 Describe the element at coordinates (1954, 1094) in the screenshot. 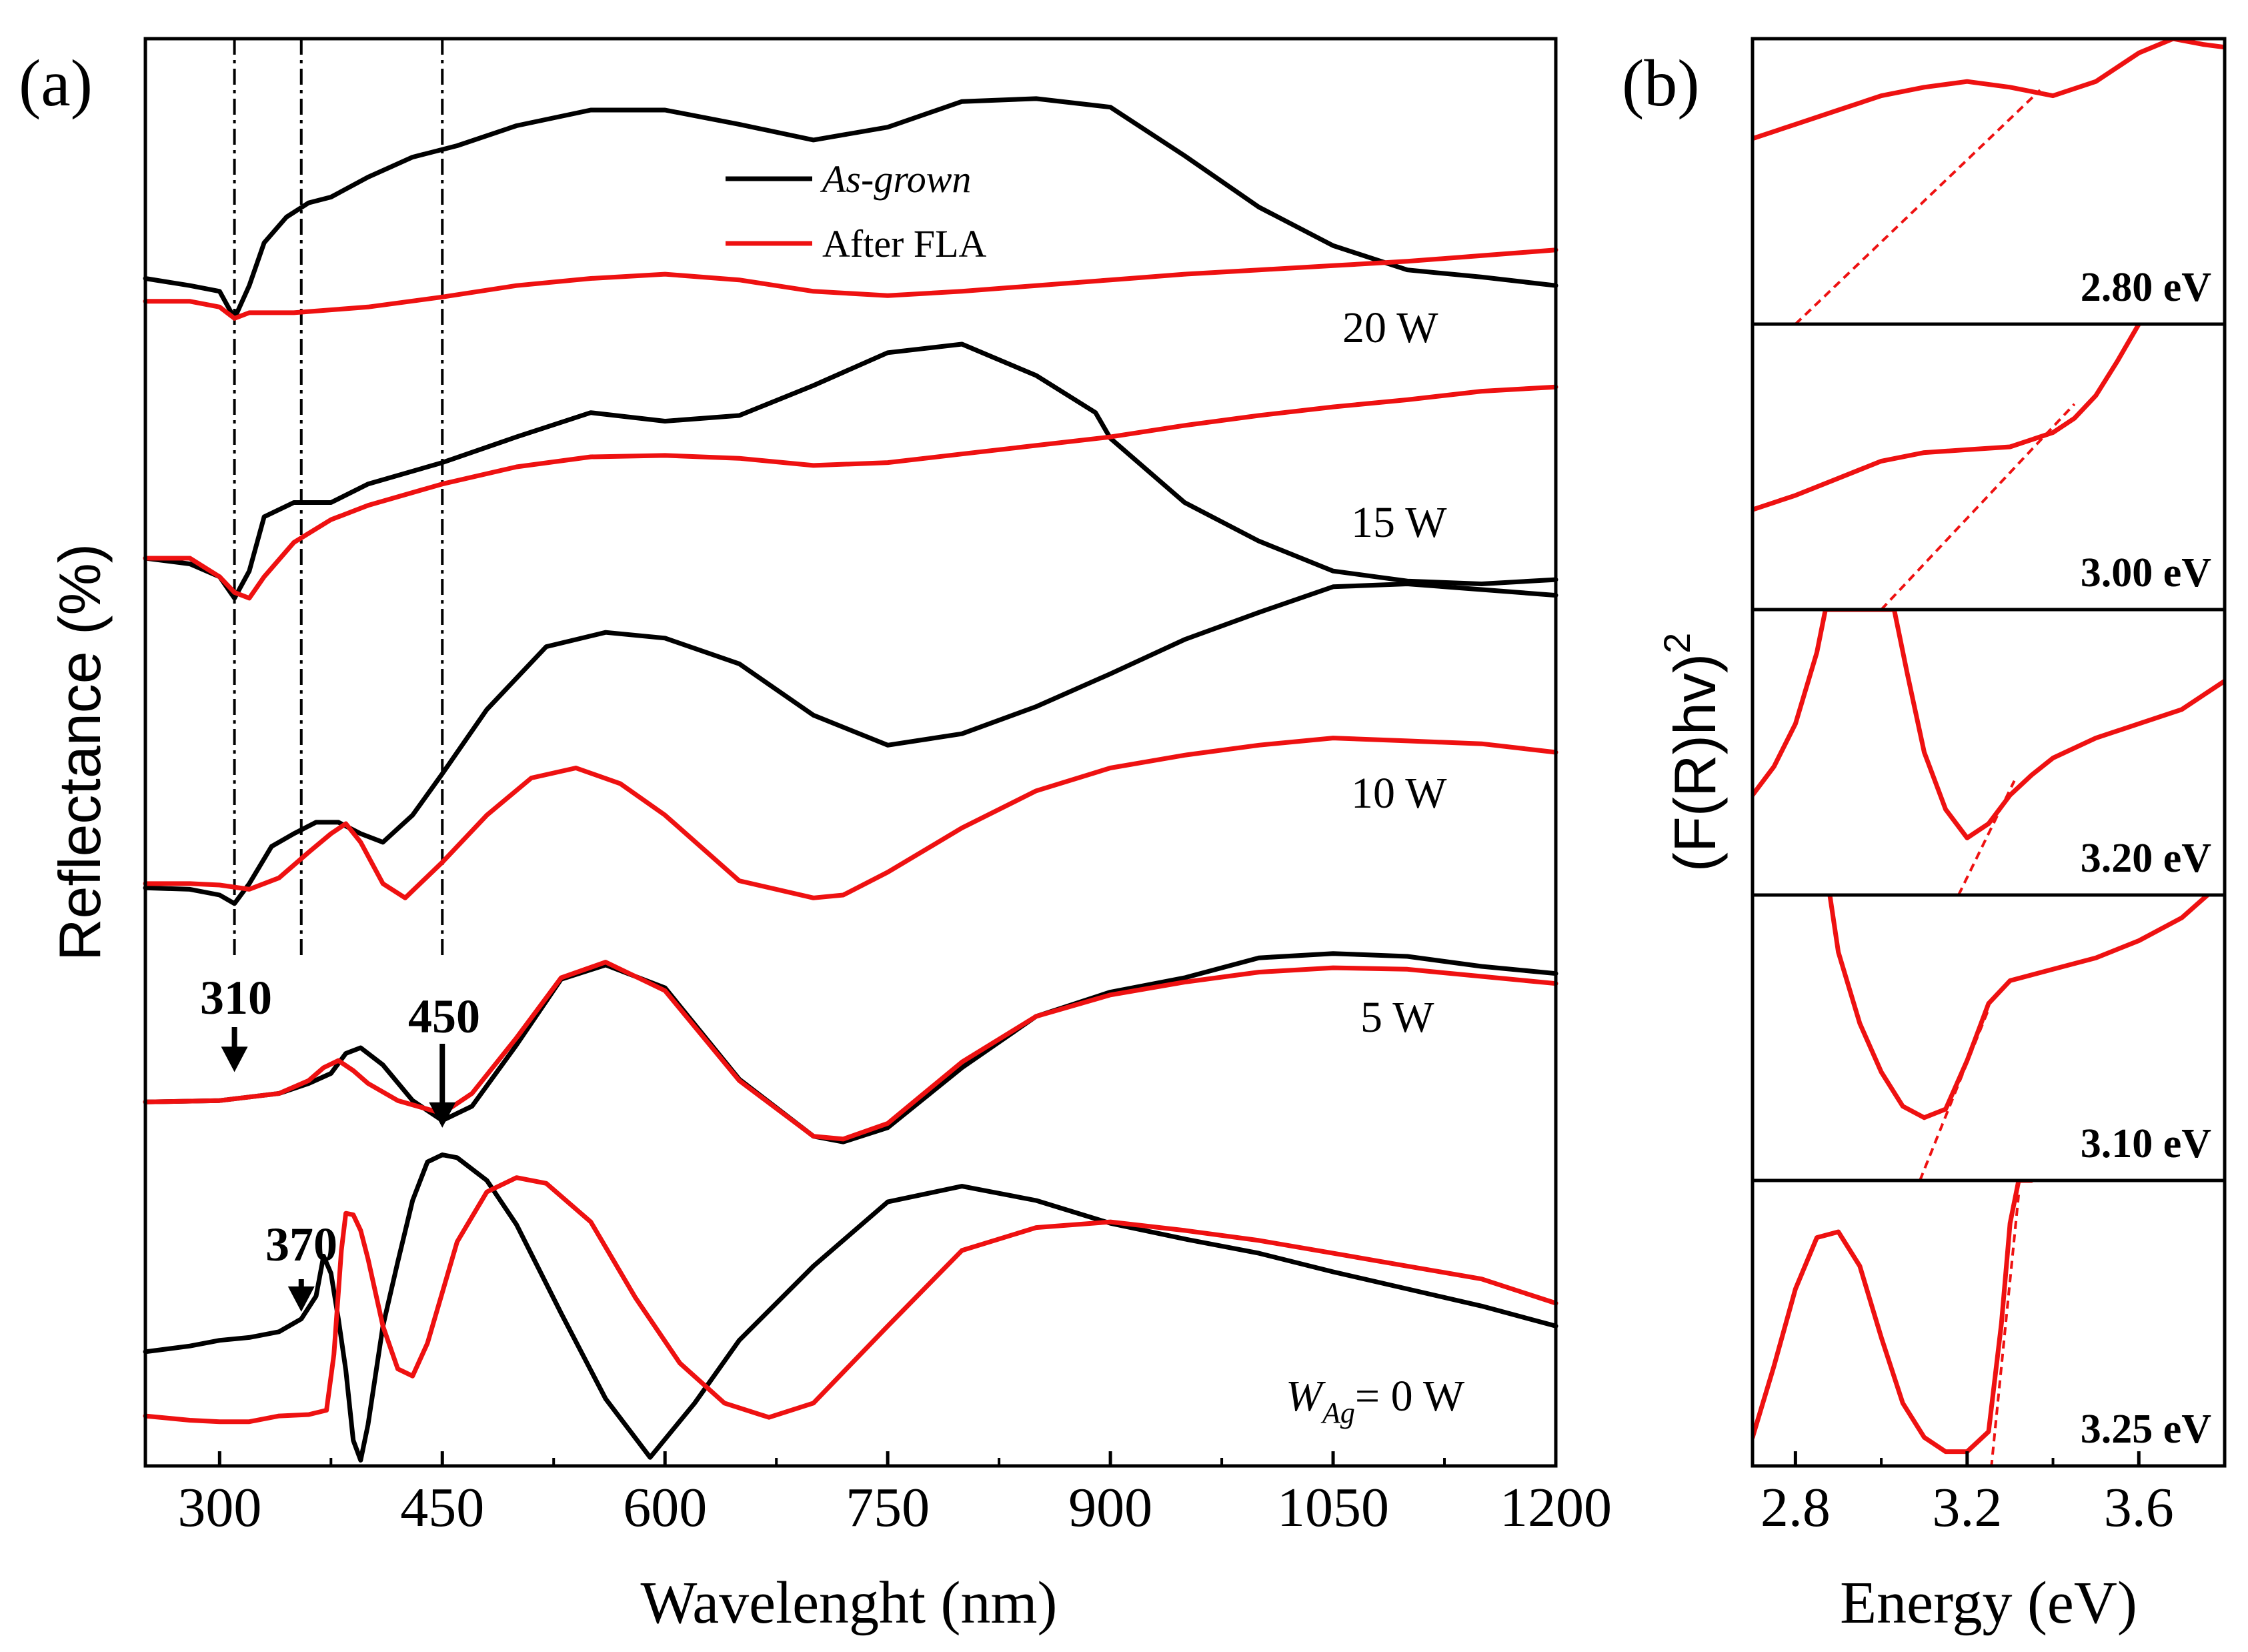

I see `b-tangent-3-10-ev` at that location.